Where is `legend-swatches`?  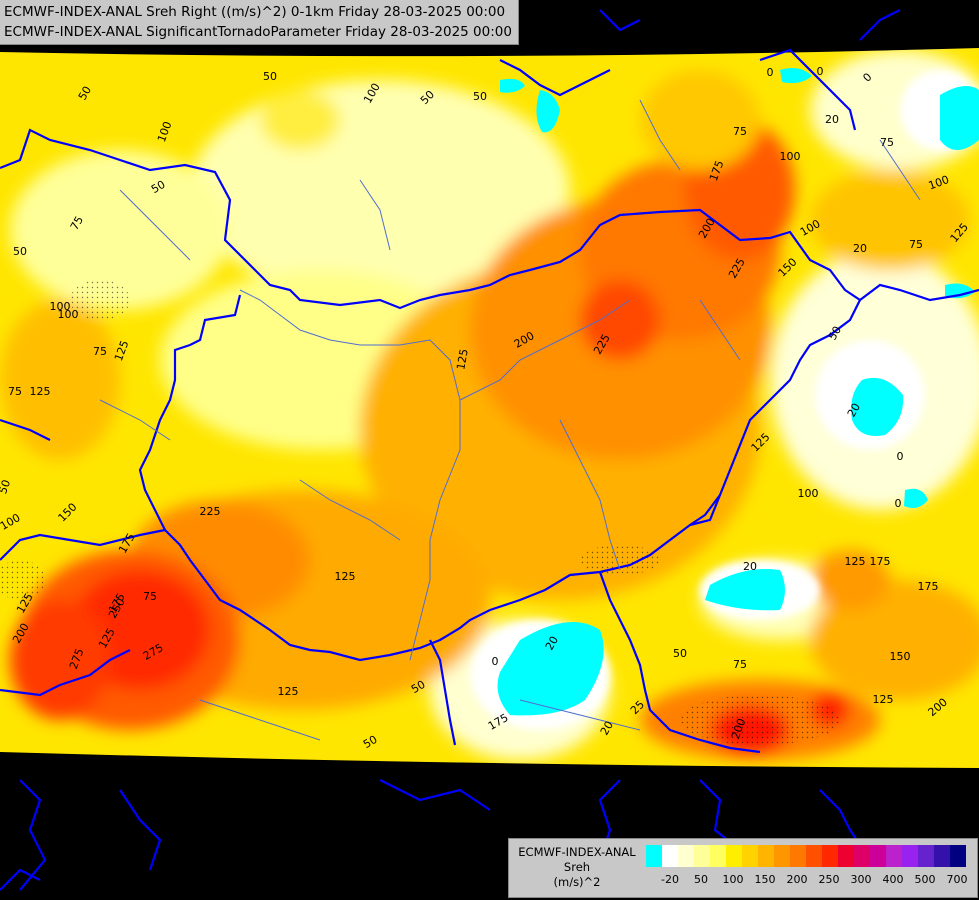 legend-swatches is located at coordinates (806, 856).